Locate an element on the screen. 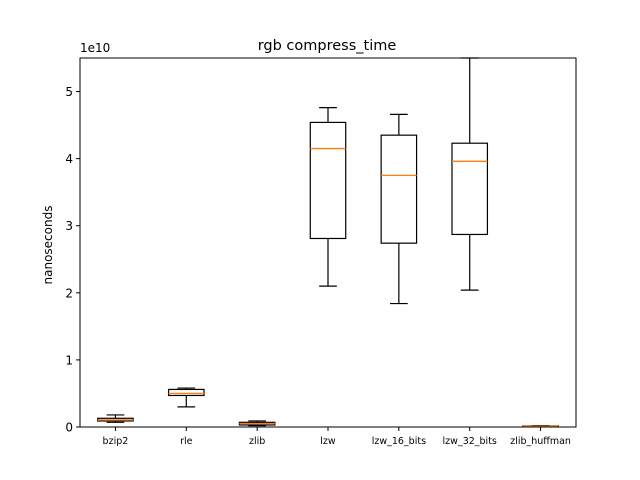 The height and width of the screenshot is (480, 640). x-tick-label: zlib is located at coordinates (257, 441).